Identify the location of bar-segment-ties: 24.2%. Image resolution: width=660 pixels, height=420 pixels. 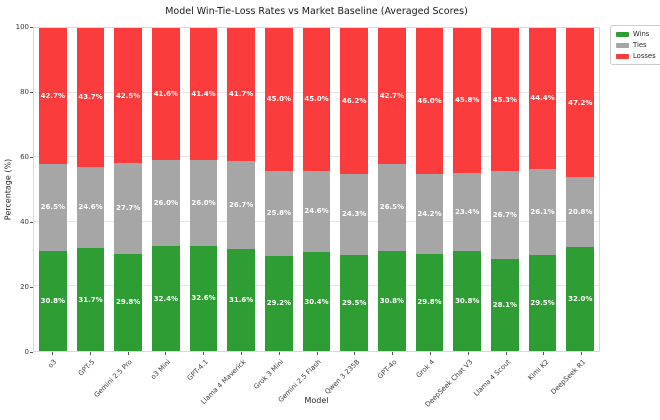
(429, 213).